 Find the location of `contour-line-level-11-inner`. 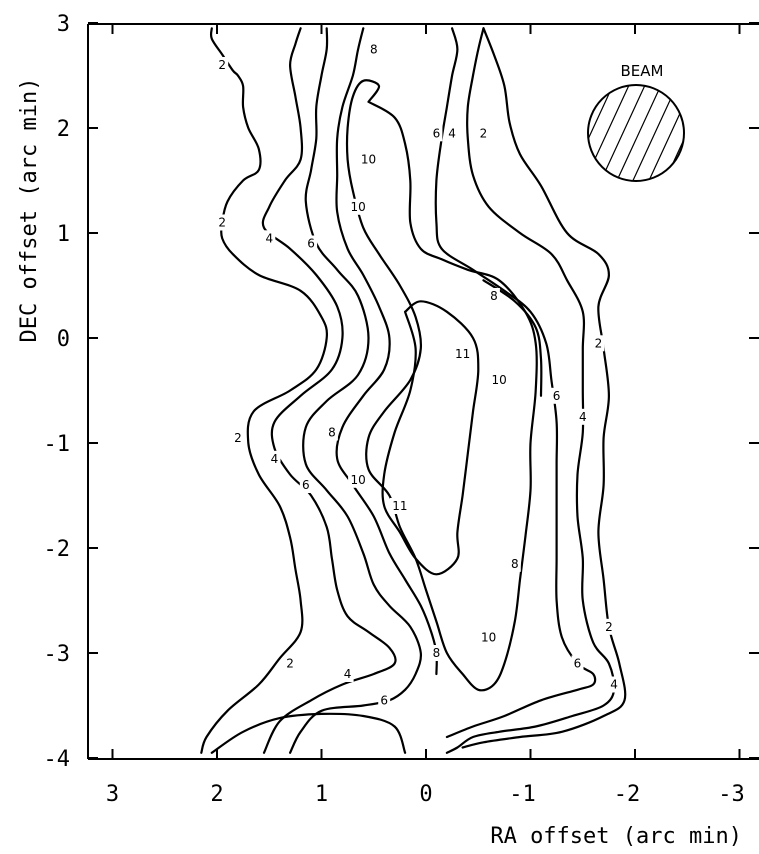

contour-line-level-11-inner is located at coordinates (430, 438).